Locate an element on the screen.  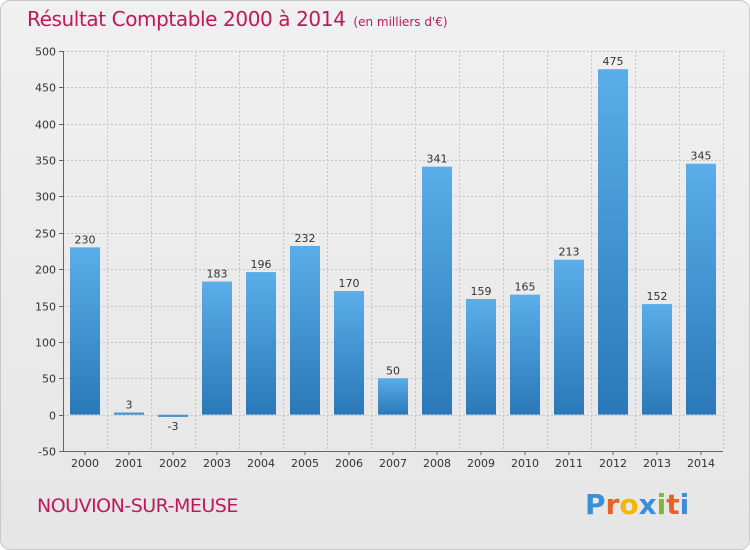
y-tick-label: 150 is located at coordinates (45, 307).